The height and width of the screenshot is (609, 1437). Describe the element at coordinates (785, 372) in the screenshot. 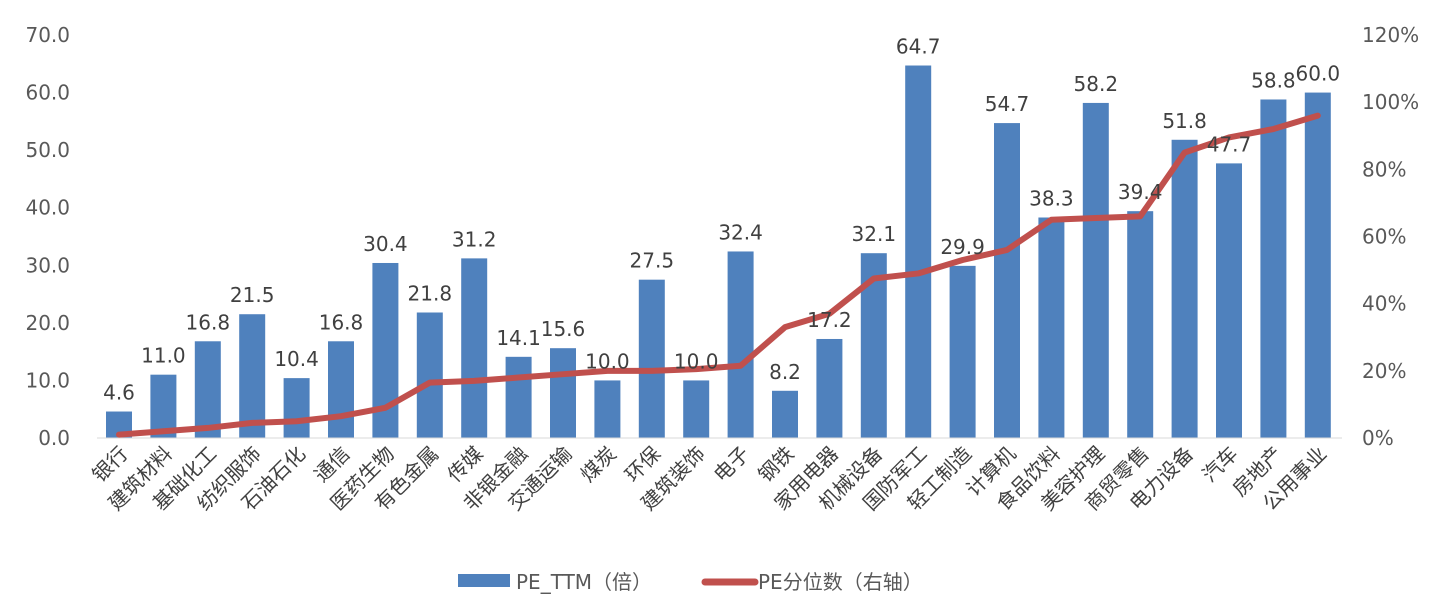

I see `data-label: 8.2` at that location.